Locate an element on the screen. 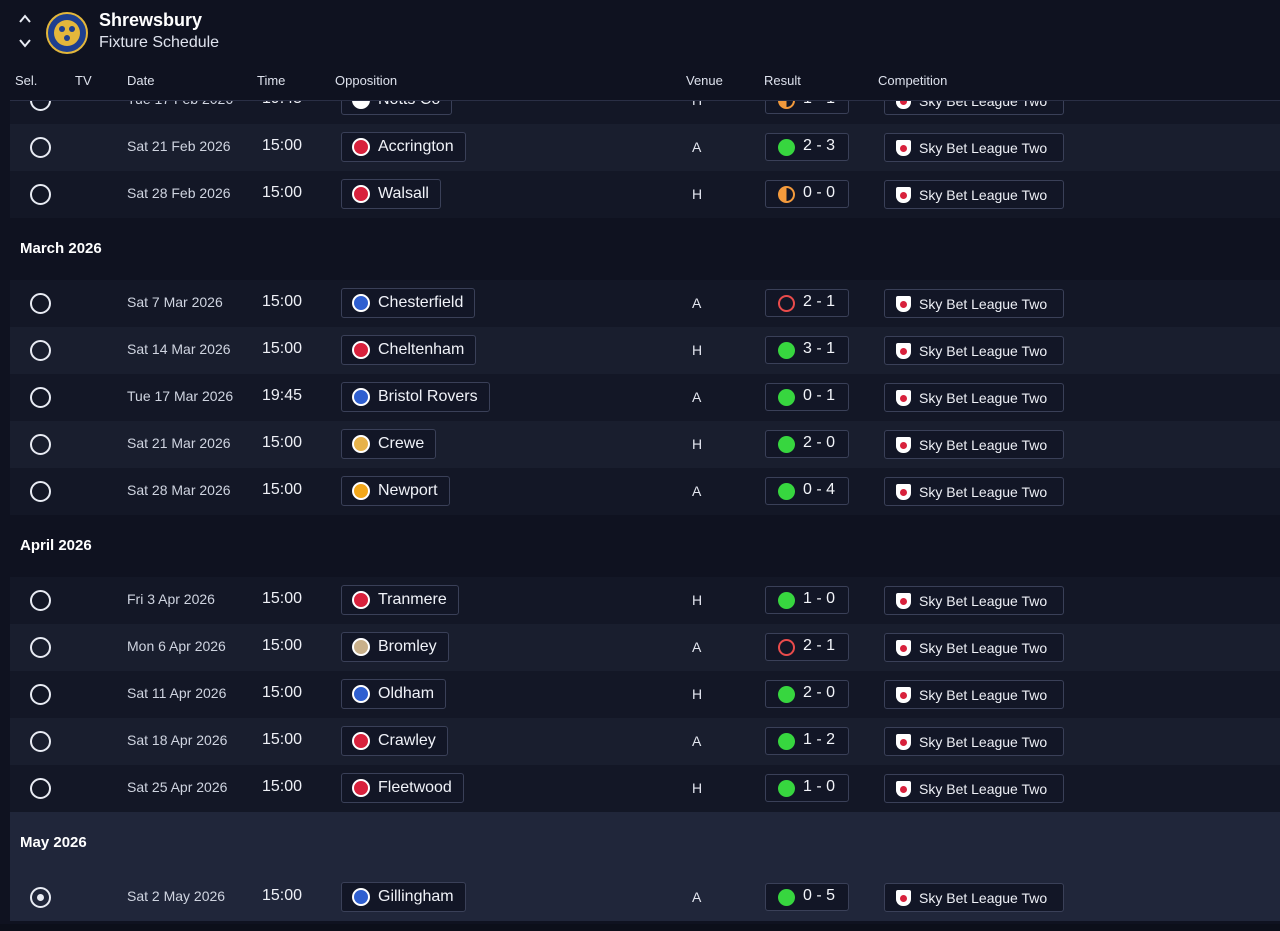 The height and width of the screenshot is (931, 1280). opponent-button: Crawley is located at coordinates (394, 741).